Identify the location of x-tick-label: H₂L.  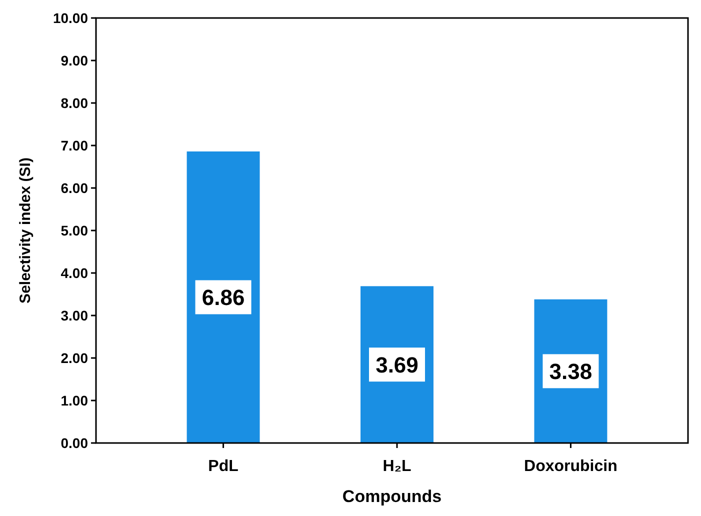
(397, 466).